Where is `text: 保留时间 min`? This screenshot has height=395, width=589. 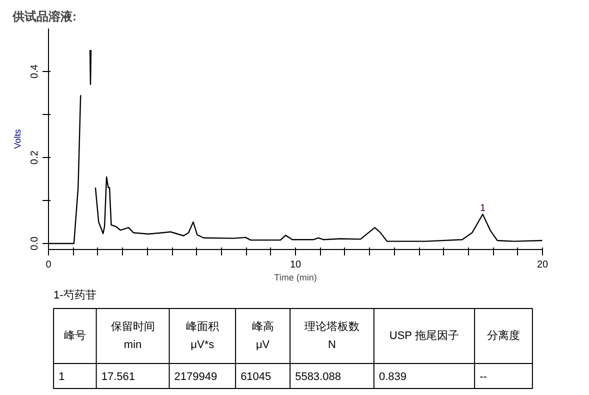 text: 保留时间 min is located at coordinates (132, 335).